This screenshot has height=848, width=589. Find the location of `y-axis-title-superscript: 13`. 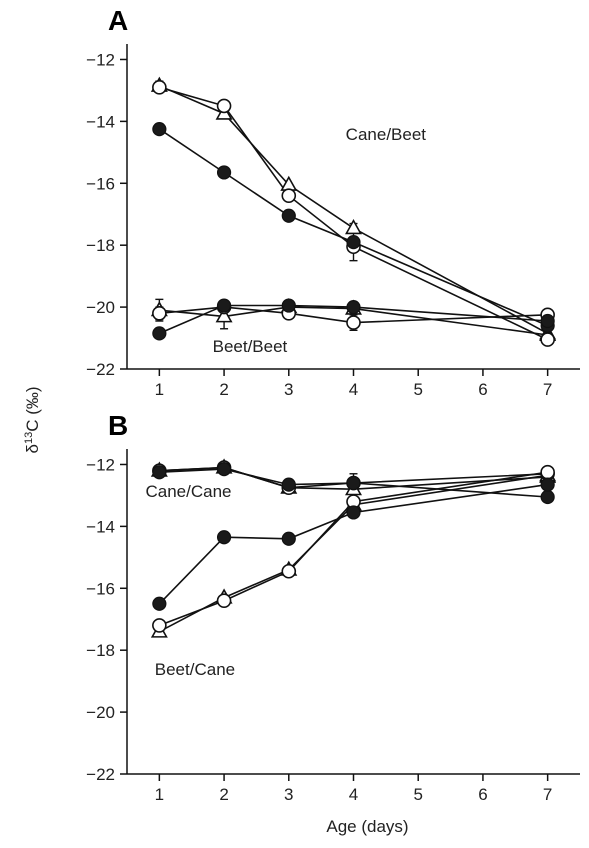

y-axis-title-superscript: 13 is located at coordinates (29, 438).